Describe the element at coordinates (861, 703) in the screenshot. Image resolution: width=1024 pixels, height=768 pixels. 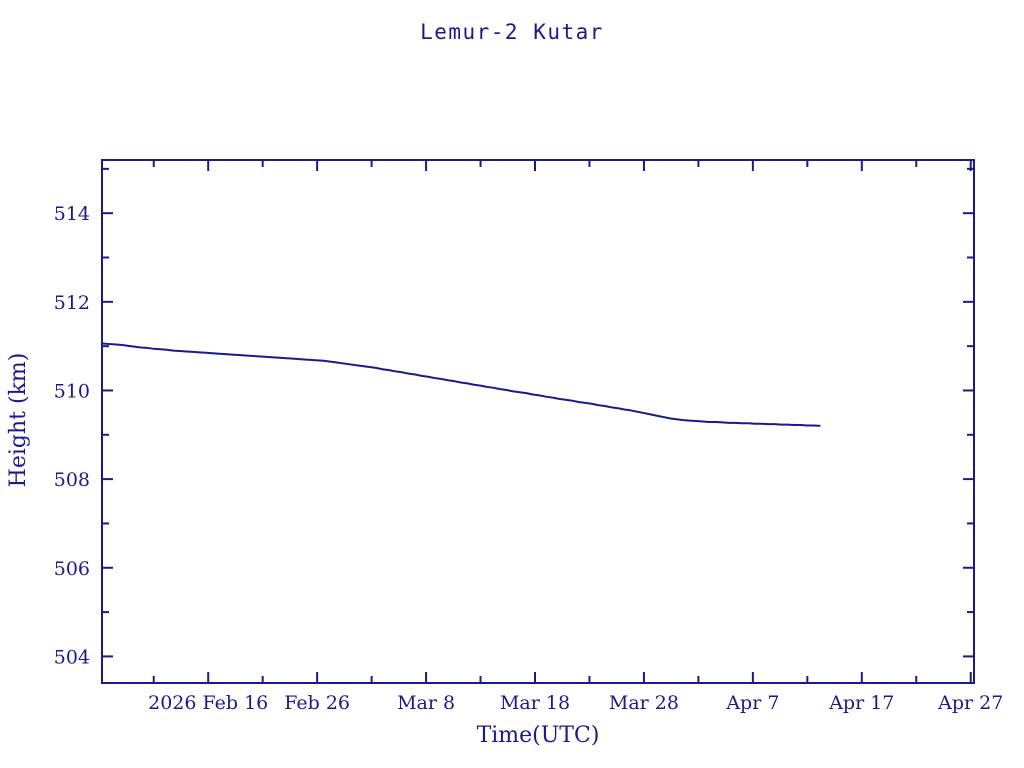
I see `x-tick-label: Apr 17` at that location.